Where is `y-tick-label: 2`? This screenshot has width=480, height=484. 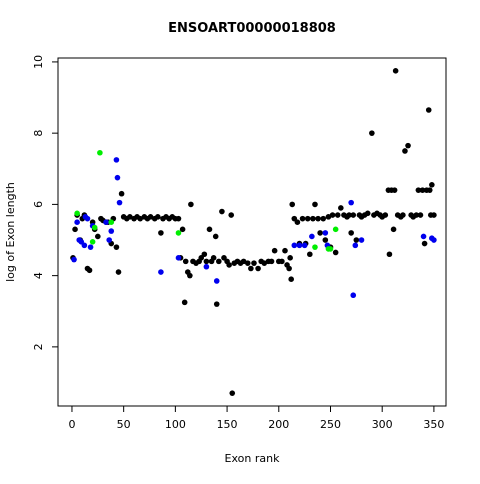
y-tick-label: 2 is located at coordinates (38, 346).